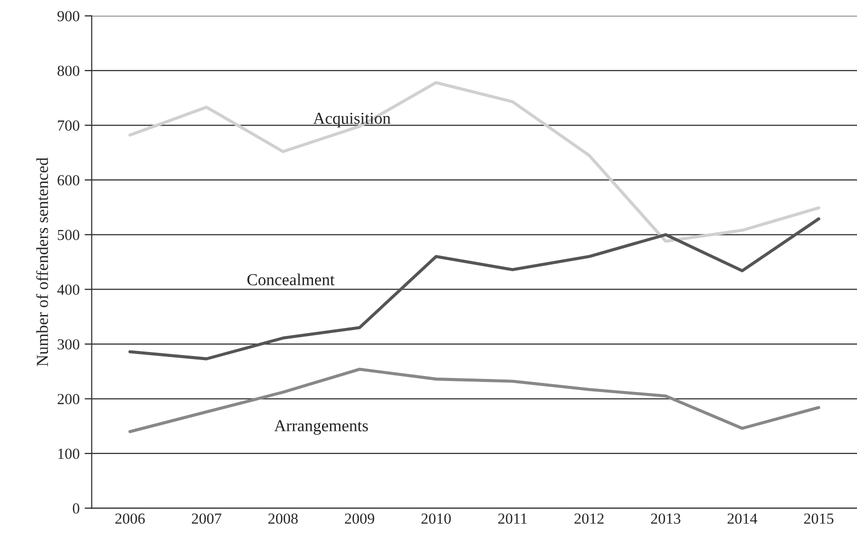 Image resolution: width=857 pixels, height=547 pixels. What do you see at coordinates (69, 344) in the screenshot?
I see `y-tick-label: 300` at bounding box center [69, 344].